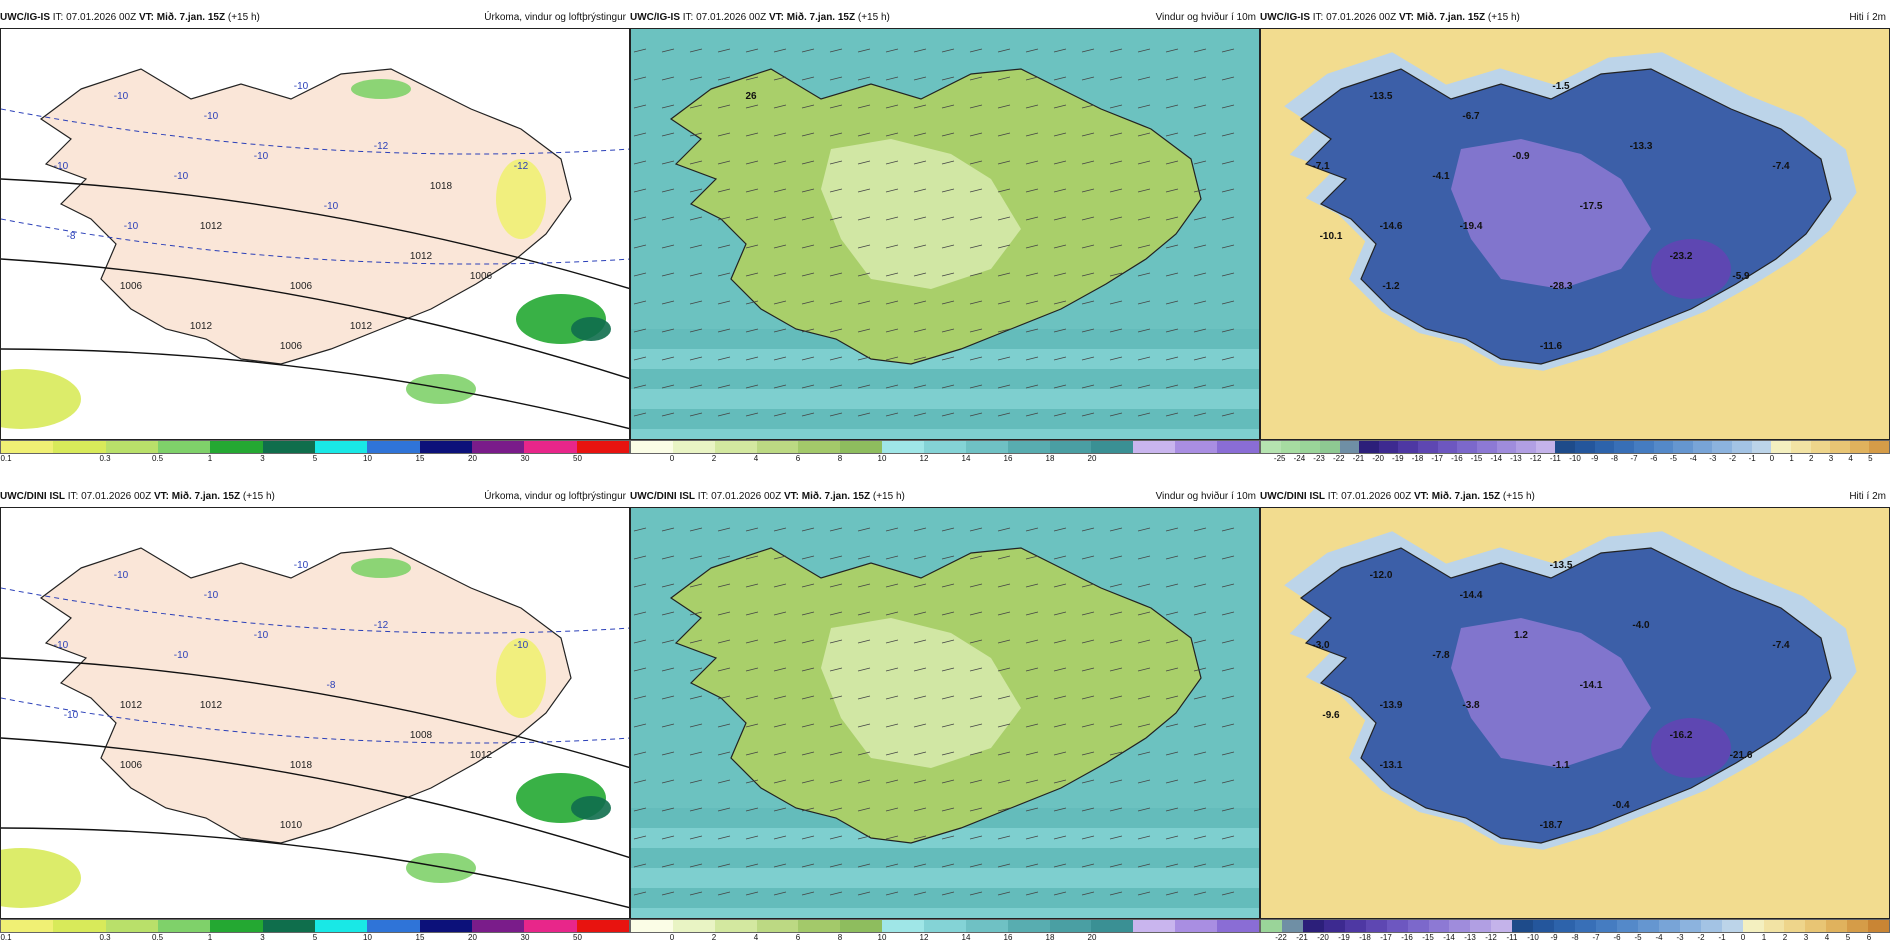 Image resolution: width=1900 pixels, height=950 pixels. Describe the element at coordinates (1764, 937) in the screenshot. I see `legend-tick: 1` at that location.